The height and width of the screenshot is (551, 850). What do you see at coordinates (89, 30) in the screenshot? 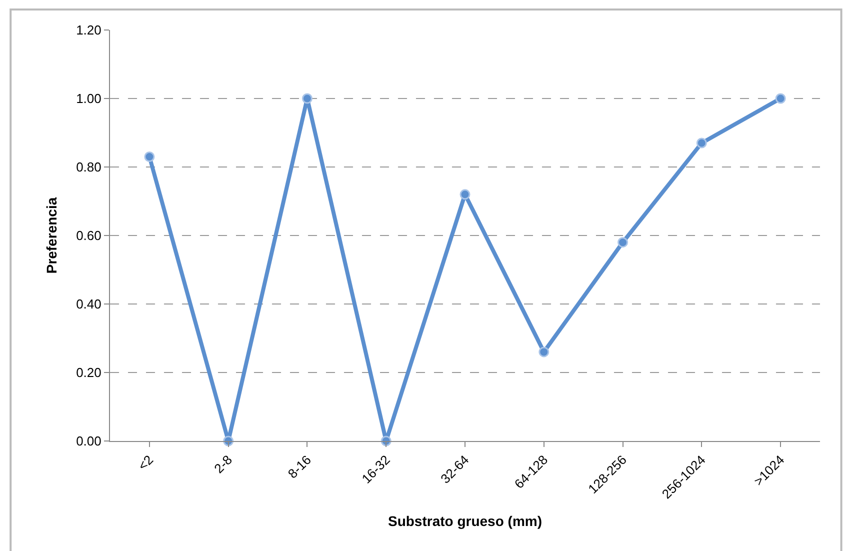
I see `y-tick-label: 1.20` at bounding box center [89, 30].